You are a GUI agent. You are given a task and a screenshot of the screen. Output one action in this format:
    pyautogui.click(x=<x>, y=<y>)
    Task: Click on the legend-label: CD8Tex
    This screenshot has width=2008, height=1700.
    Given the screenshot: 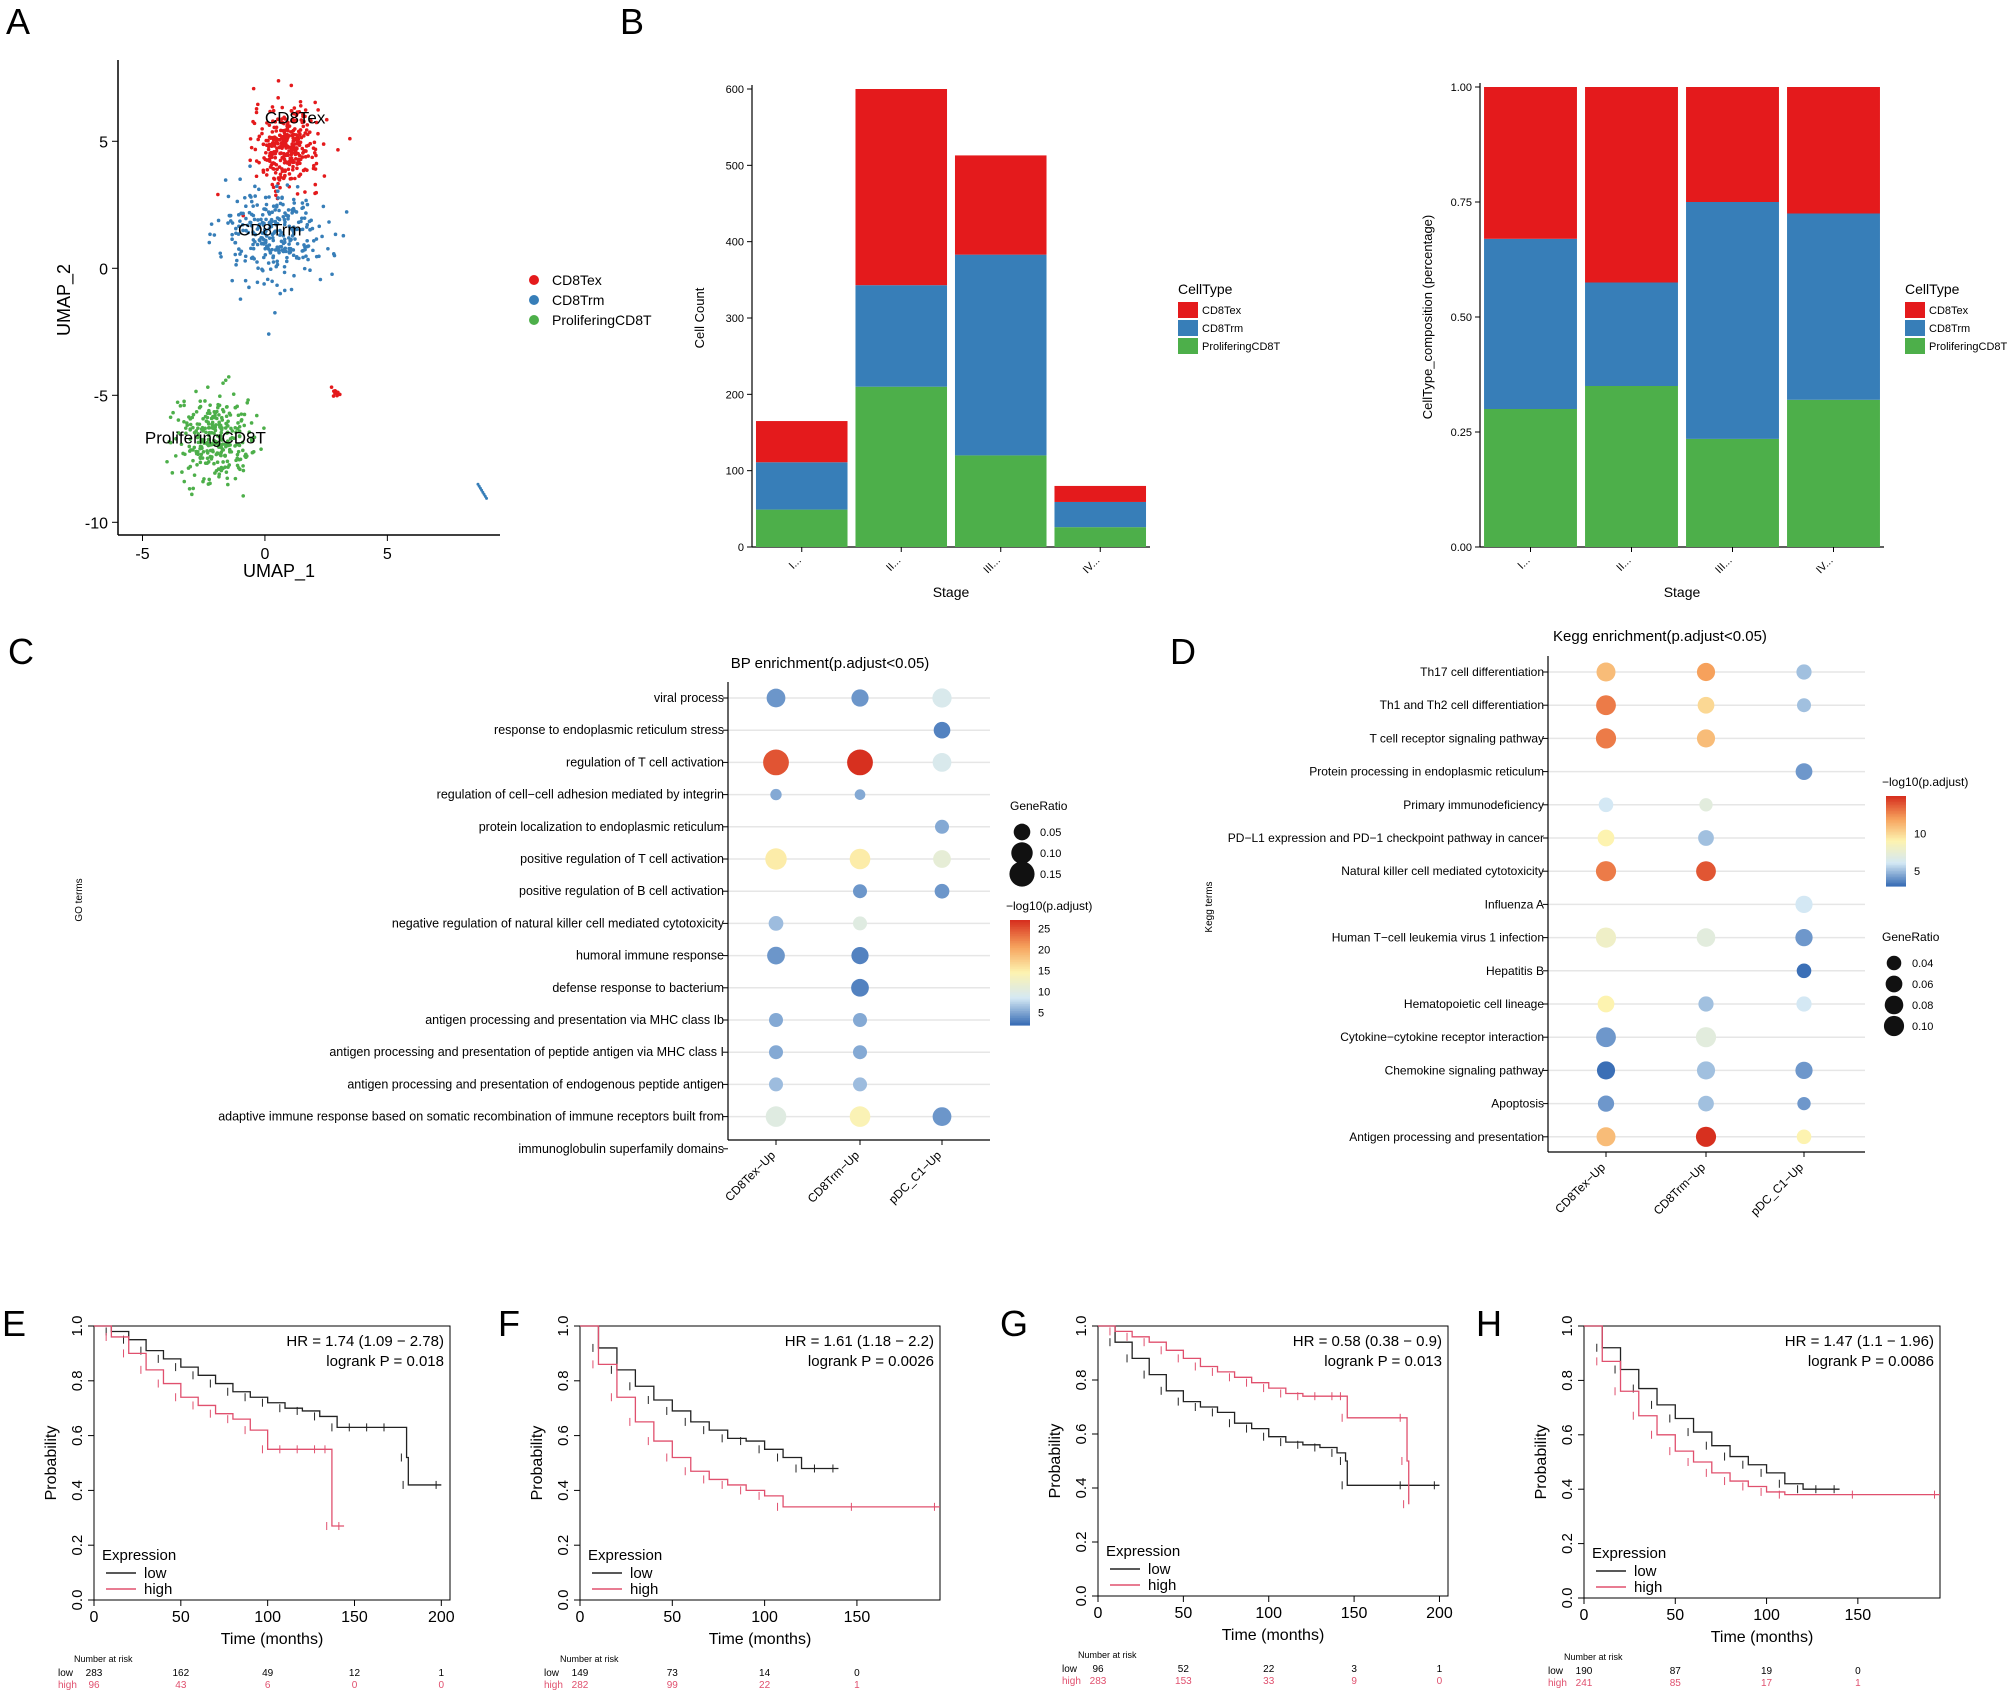 What is the action you would take?
    pyautogui.click(x=1222, y=311)
    